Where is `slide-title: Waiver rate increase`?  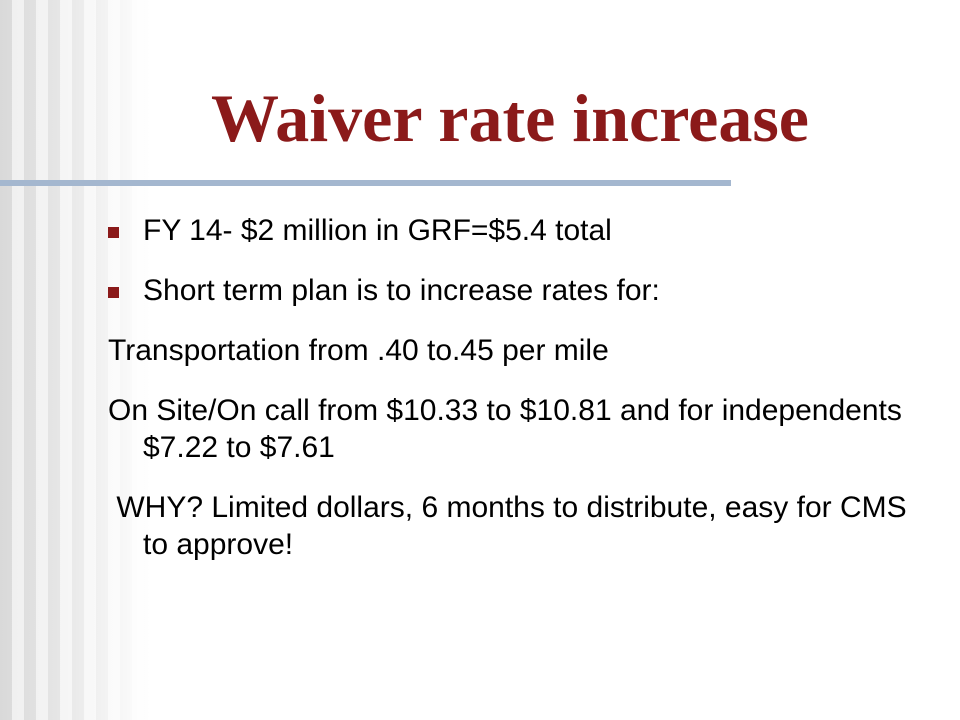 slide-title: Waiver rate increase is located at coordinates (510, 118).